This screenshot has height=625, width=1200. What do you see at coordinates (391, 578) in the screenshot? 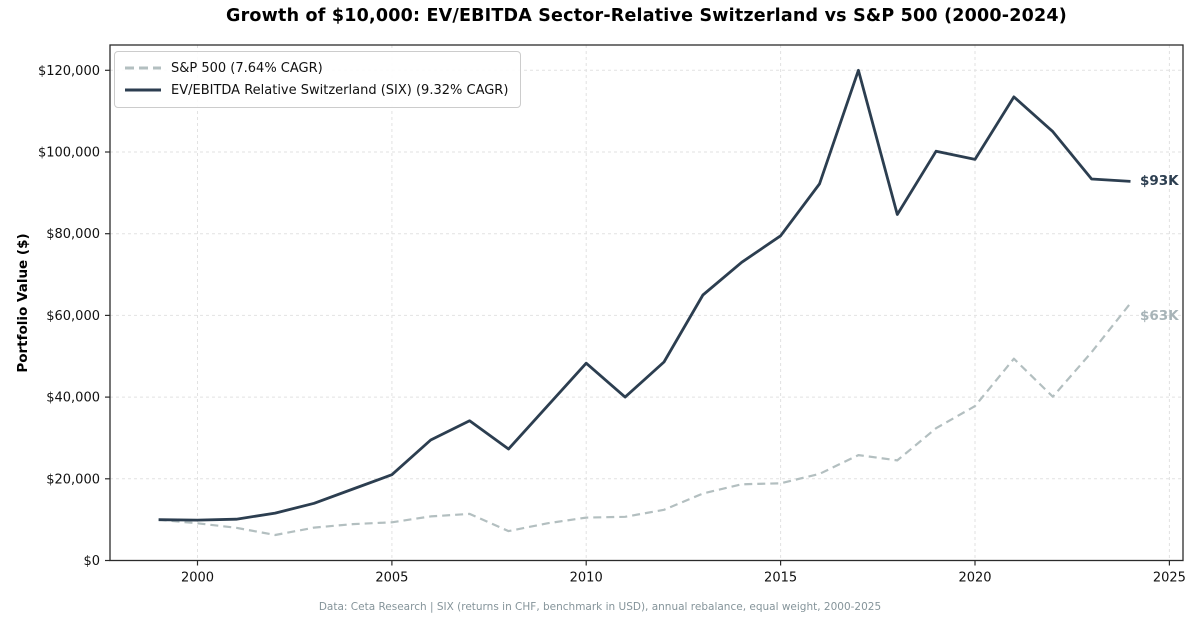
I see `svg-text: 2005` at bounding box center [391, 578].